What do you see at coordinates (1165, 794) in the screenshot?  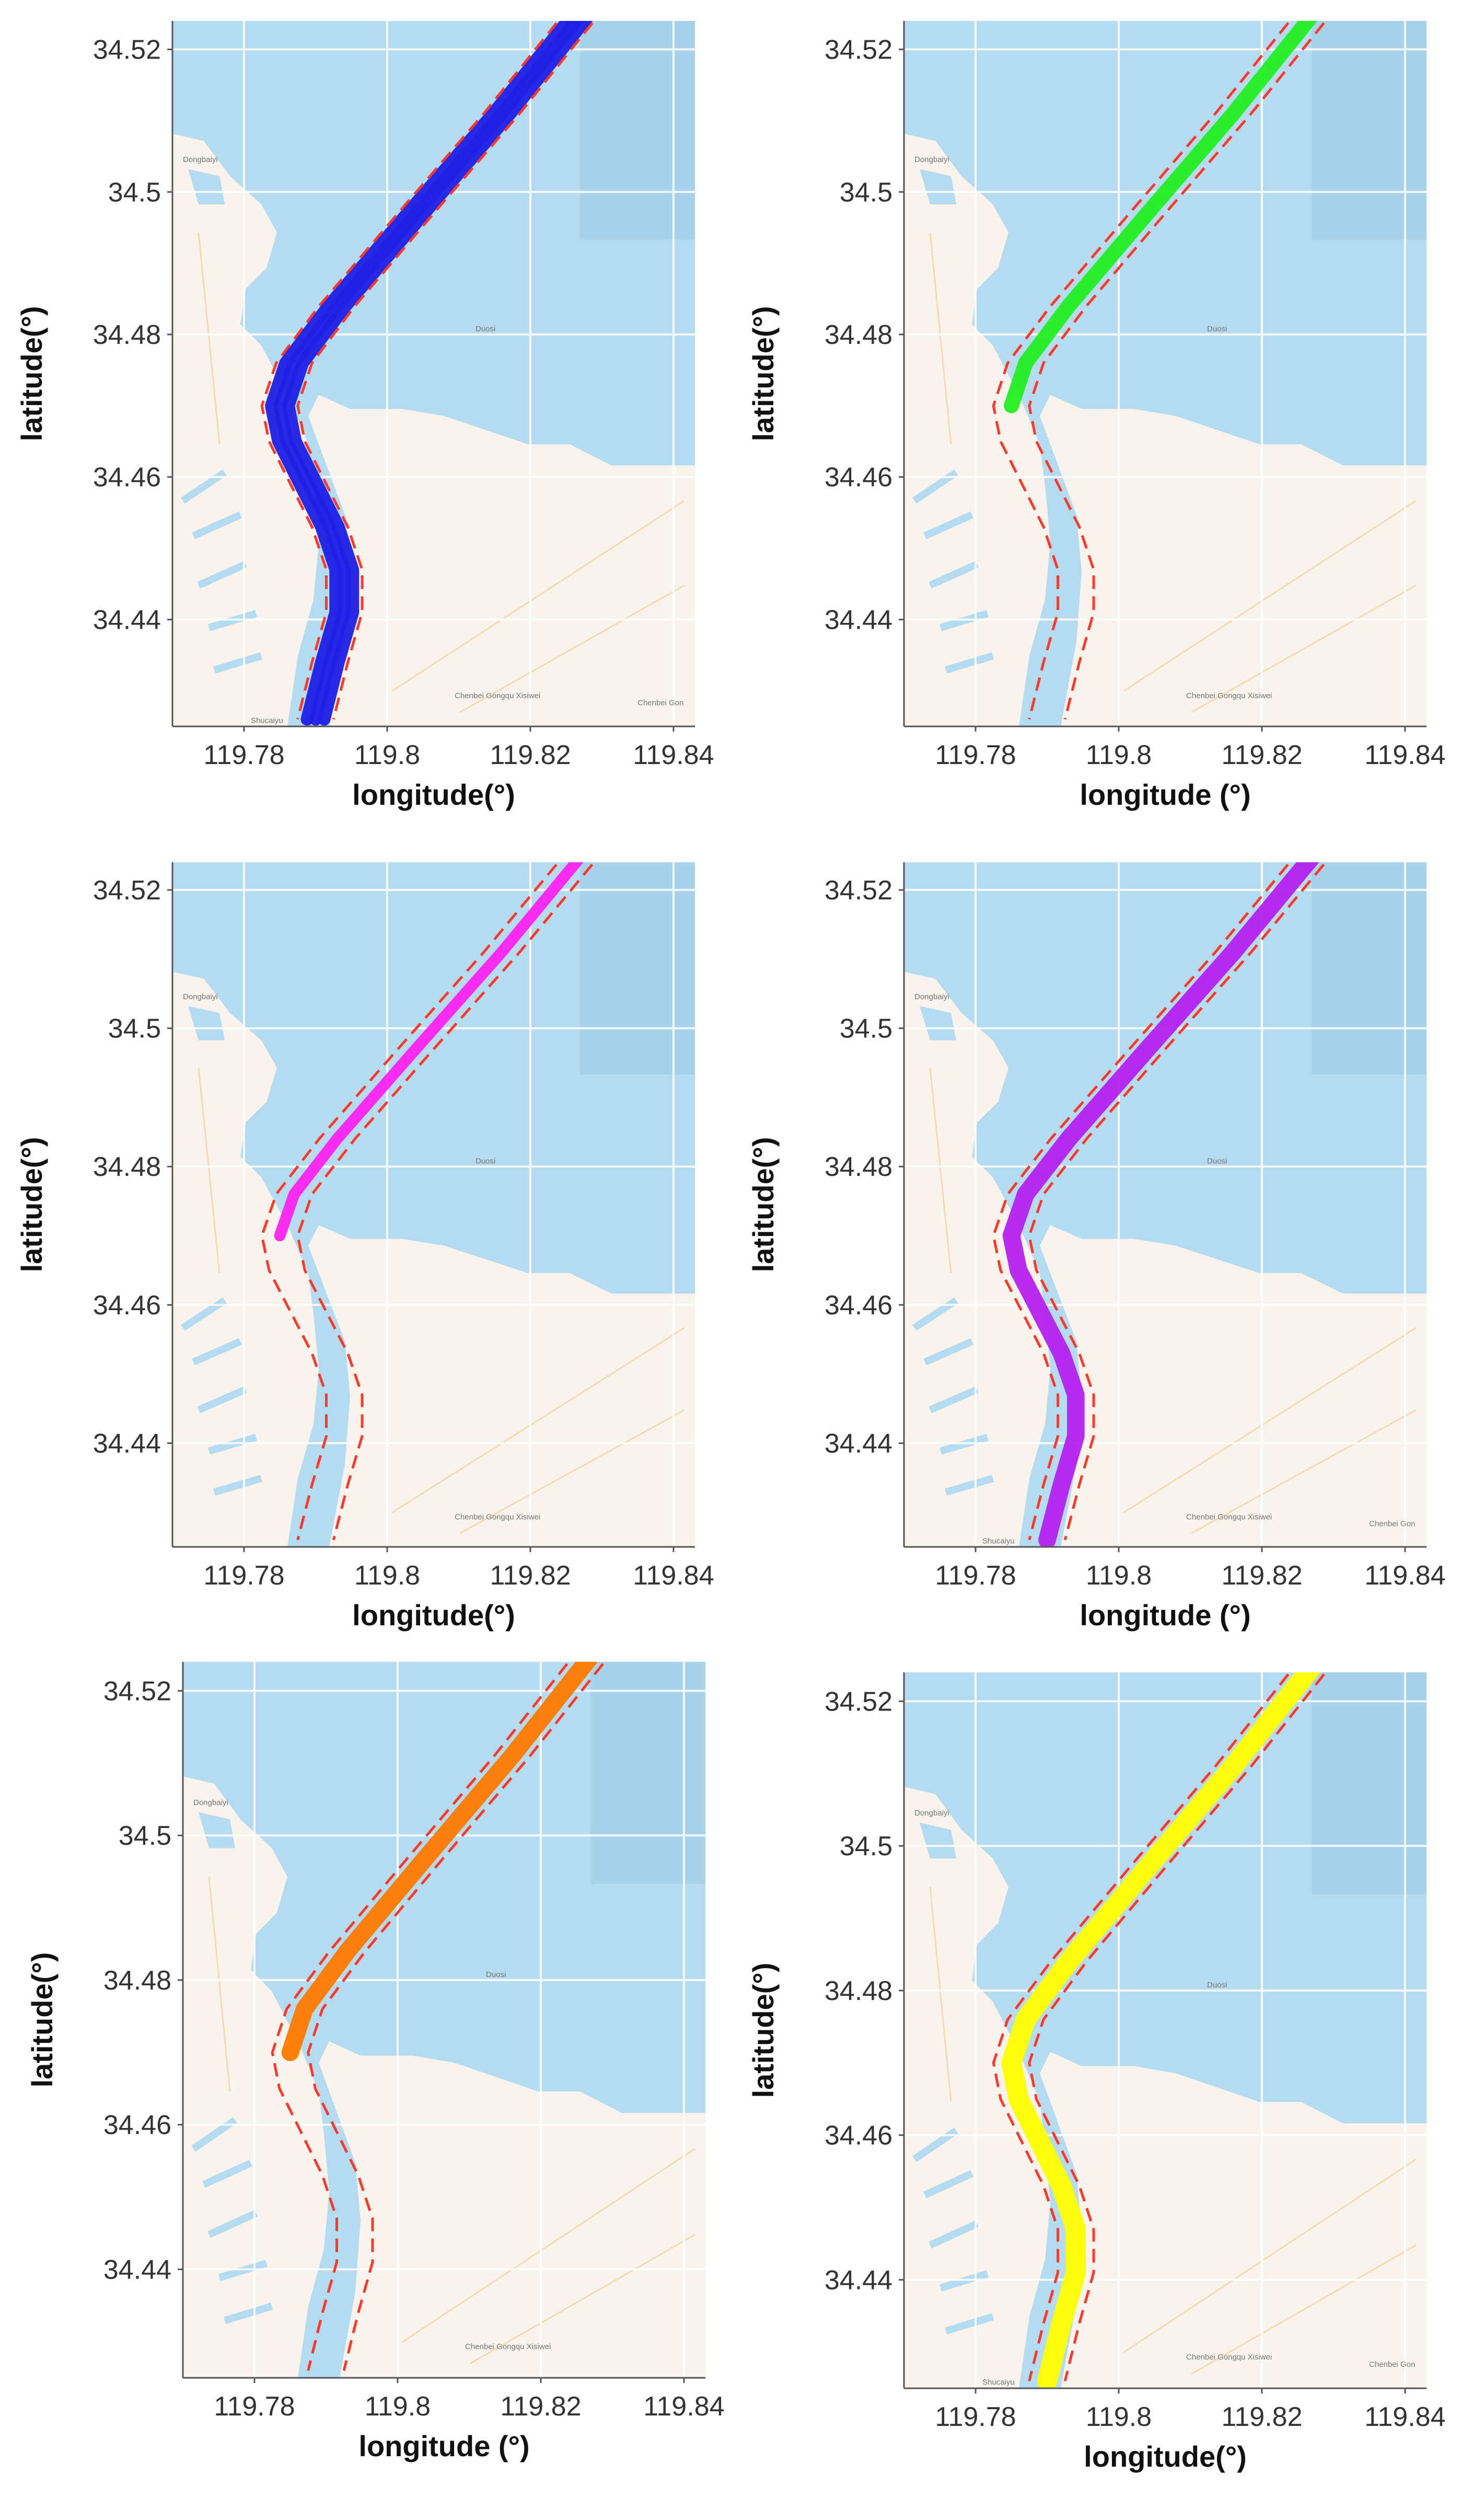 I see `x-axis-label: longitude (°)` at bounding box center [1165, 794].